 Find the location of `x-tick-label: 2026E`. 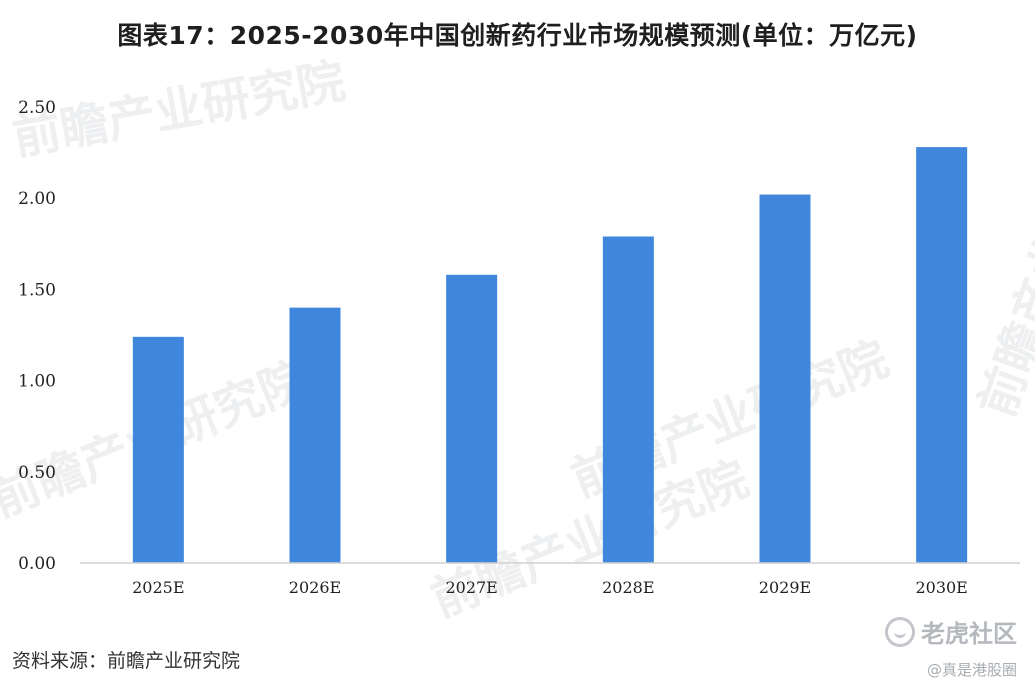

x-tick-label: 2026E is located at coordinates (315, 587).